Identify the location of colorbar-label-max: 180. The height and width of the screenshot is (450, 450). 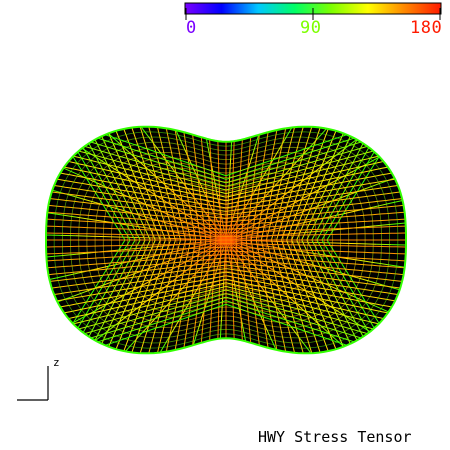
(426, 28).